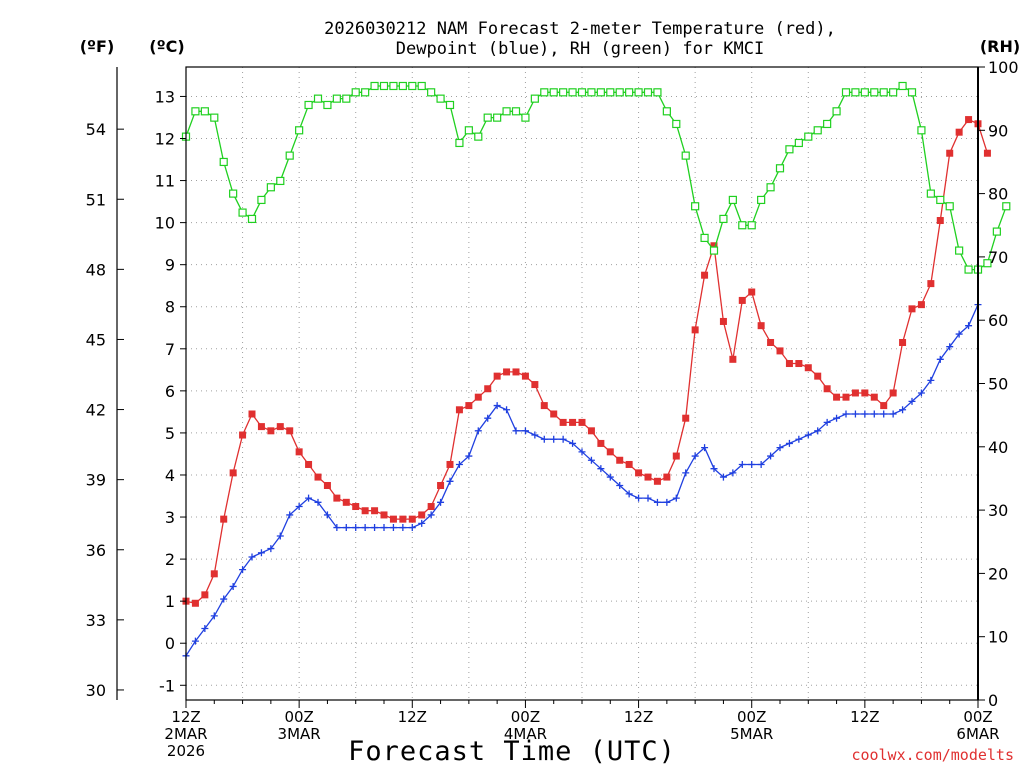  What do you see at coordinates (751, 734) in the screenshot?
I see `time-tick-label: 5MAR` at bounding box center [751, 734].